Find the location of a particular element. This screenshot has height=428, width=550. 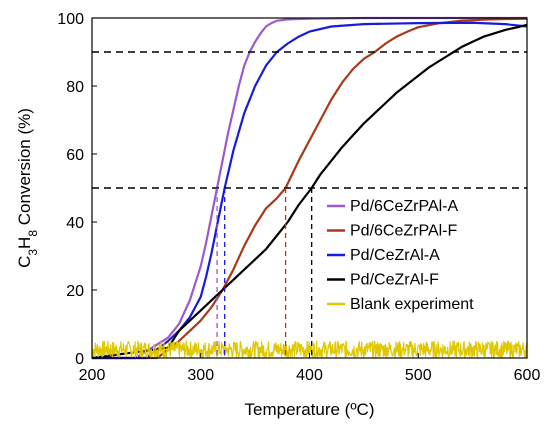

y-tick-label: 0 is located at coordinates (79, 359).